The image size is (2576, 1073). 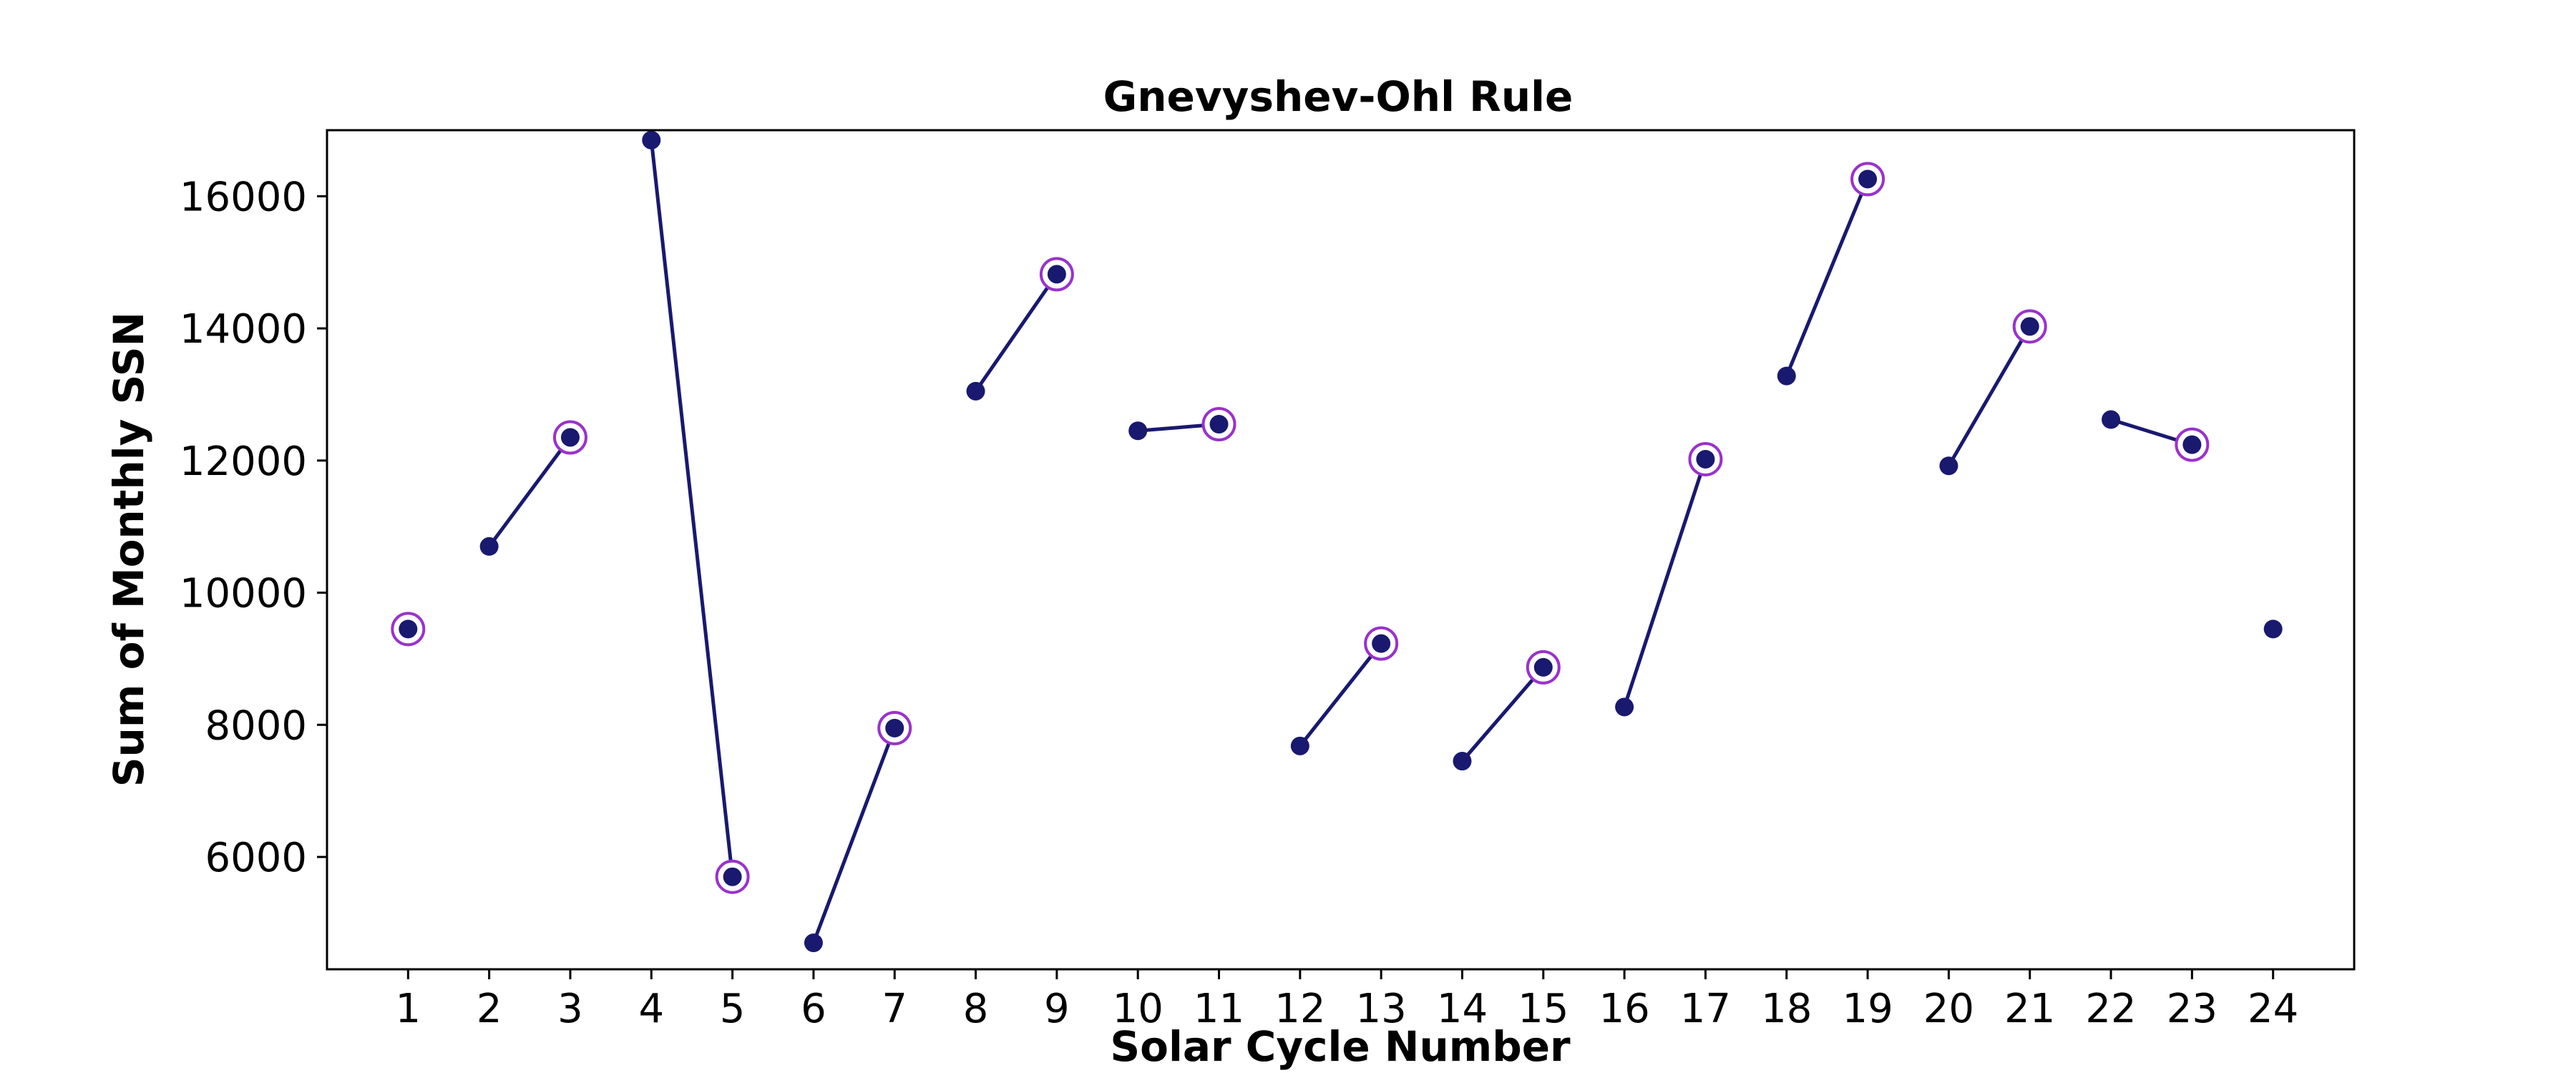 I want to click on x-tick-label: 19, so click(x=1867, y=1009).